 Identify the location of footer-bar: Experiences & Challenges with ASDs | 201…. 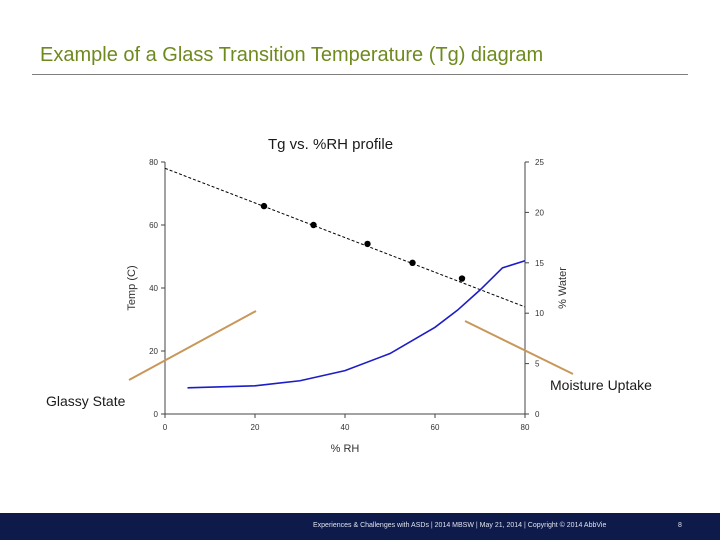
(360, 526).